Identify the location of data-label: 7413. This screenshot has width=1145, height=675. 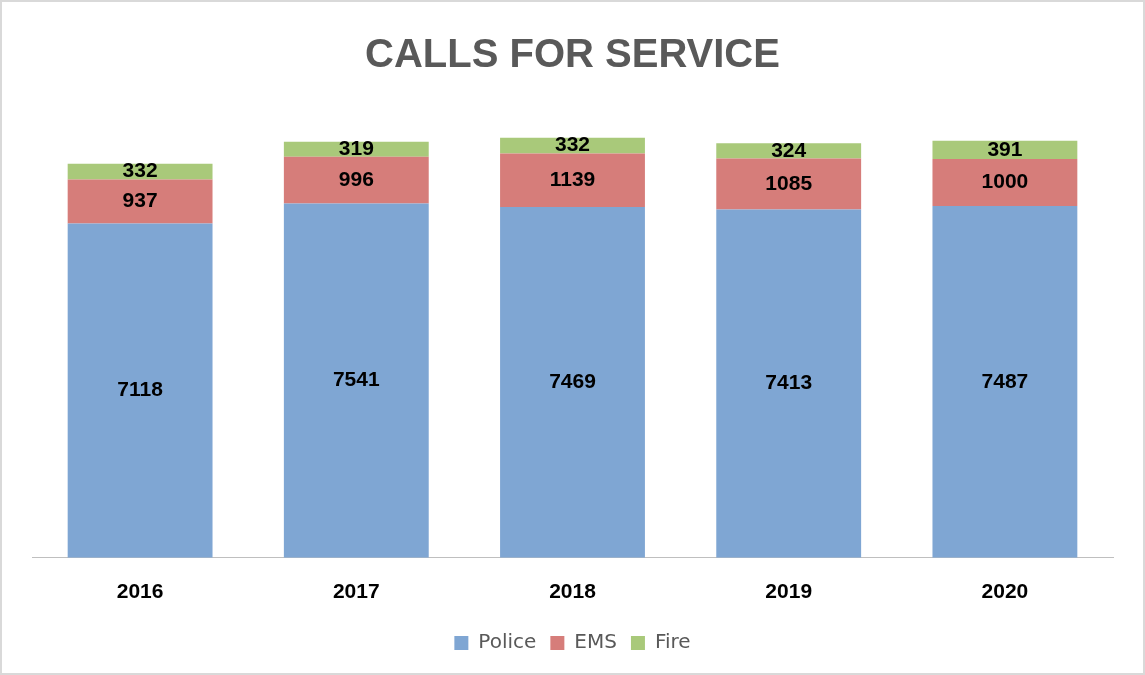
(789, 382).